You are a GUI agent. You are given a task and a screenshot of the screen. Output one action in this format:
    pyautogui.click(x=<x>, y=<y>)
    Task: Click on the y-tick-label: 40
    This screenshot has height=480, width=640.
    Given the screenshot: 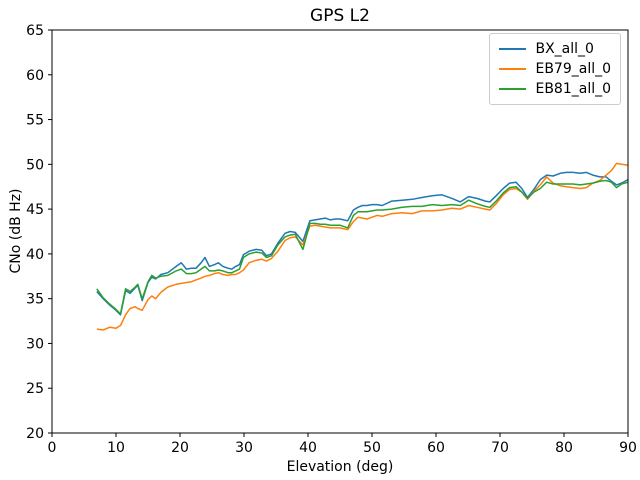 What is the action you would take?
    pyautogui.click(x=35, y=255)
    